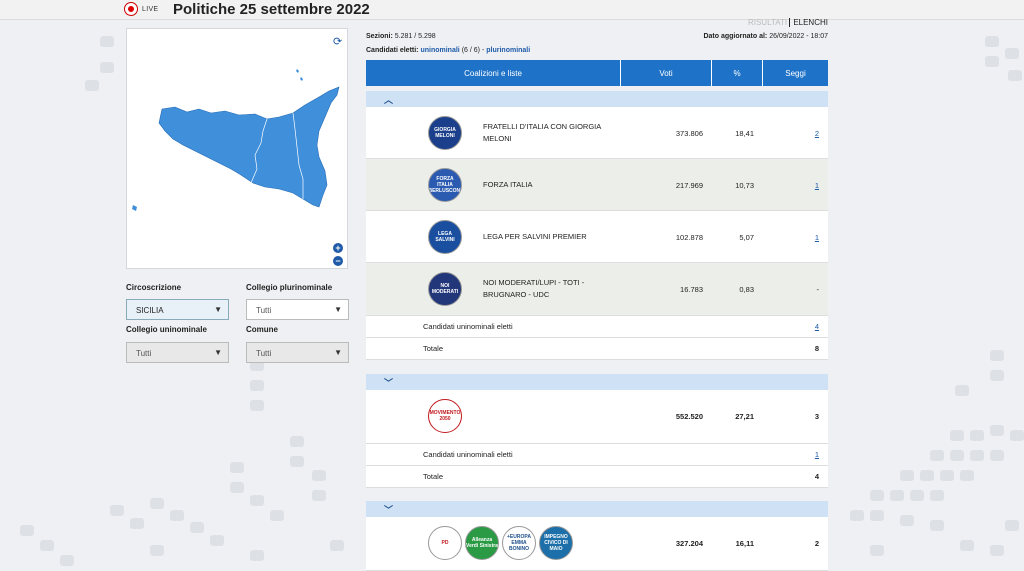 The height and width of the screenshot is (571, 1024). I want to click on plurinominali-link: plurinominali, so click(508, 50).